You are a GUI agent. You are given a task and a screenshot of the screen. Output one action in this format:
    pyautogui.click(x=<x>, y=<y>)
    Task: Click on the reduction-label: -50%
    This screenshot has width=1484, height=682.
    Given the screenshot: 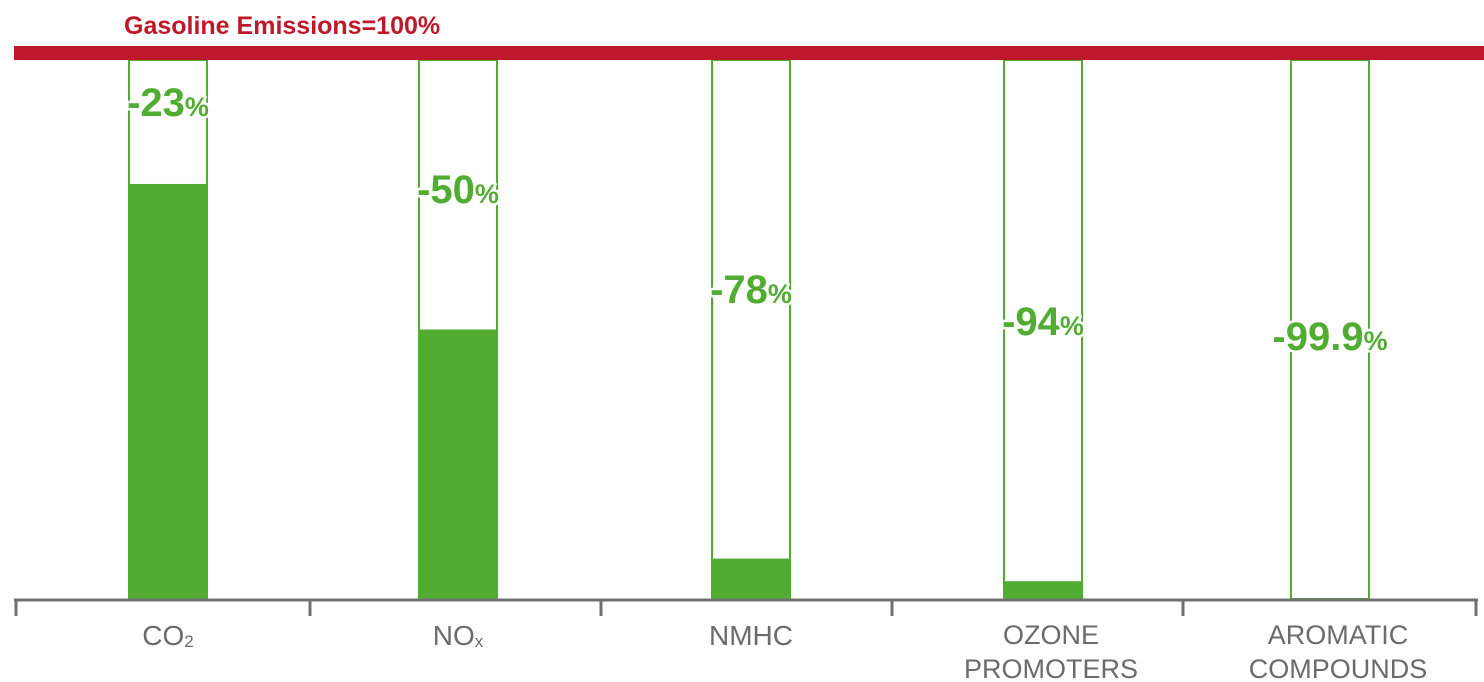 What is the action you would take?
    pyautogui.click(x=458, y=190)
    